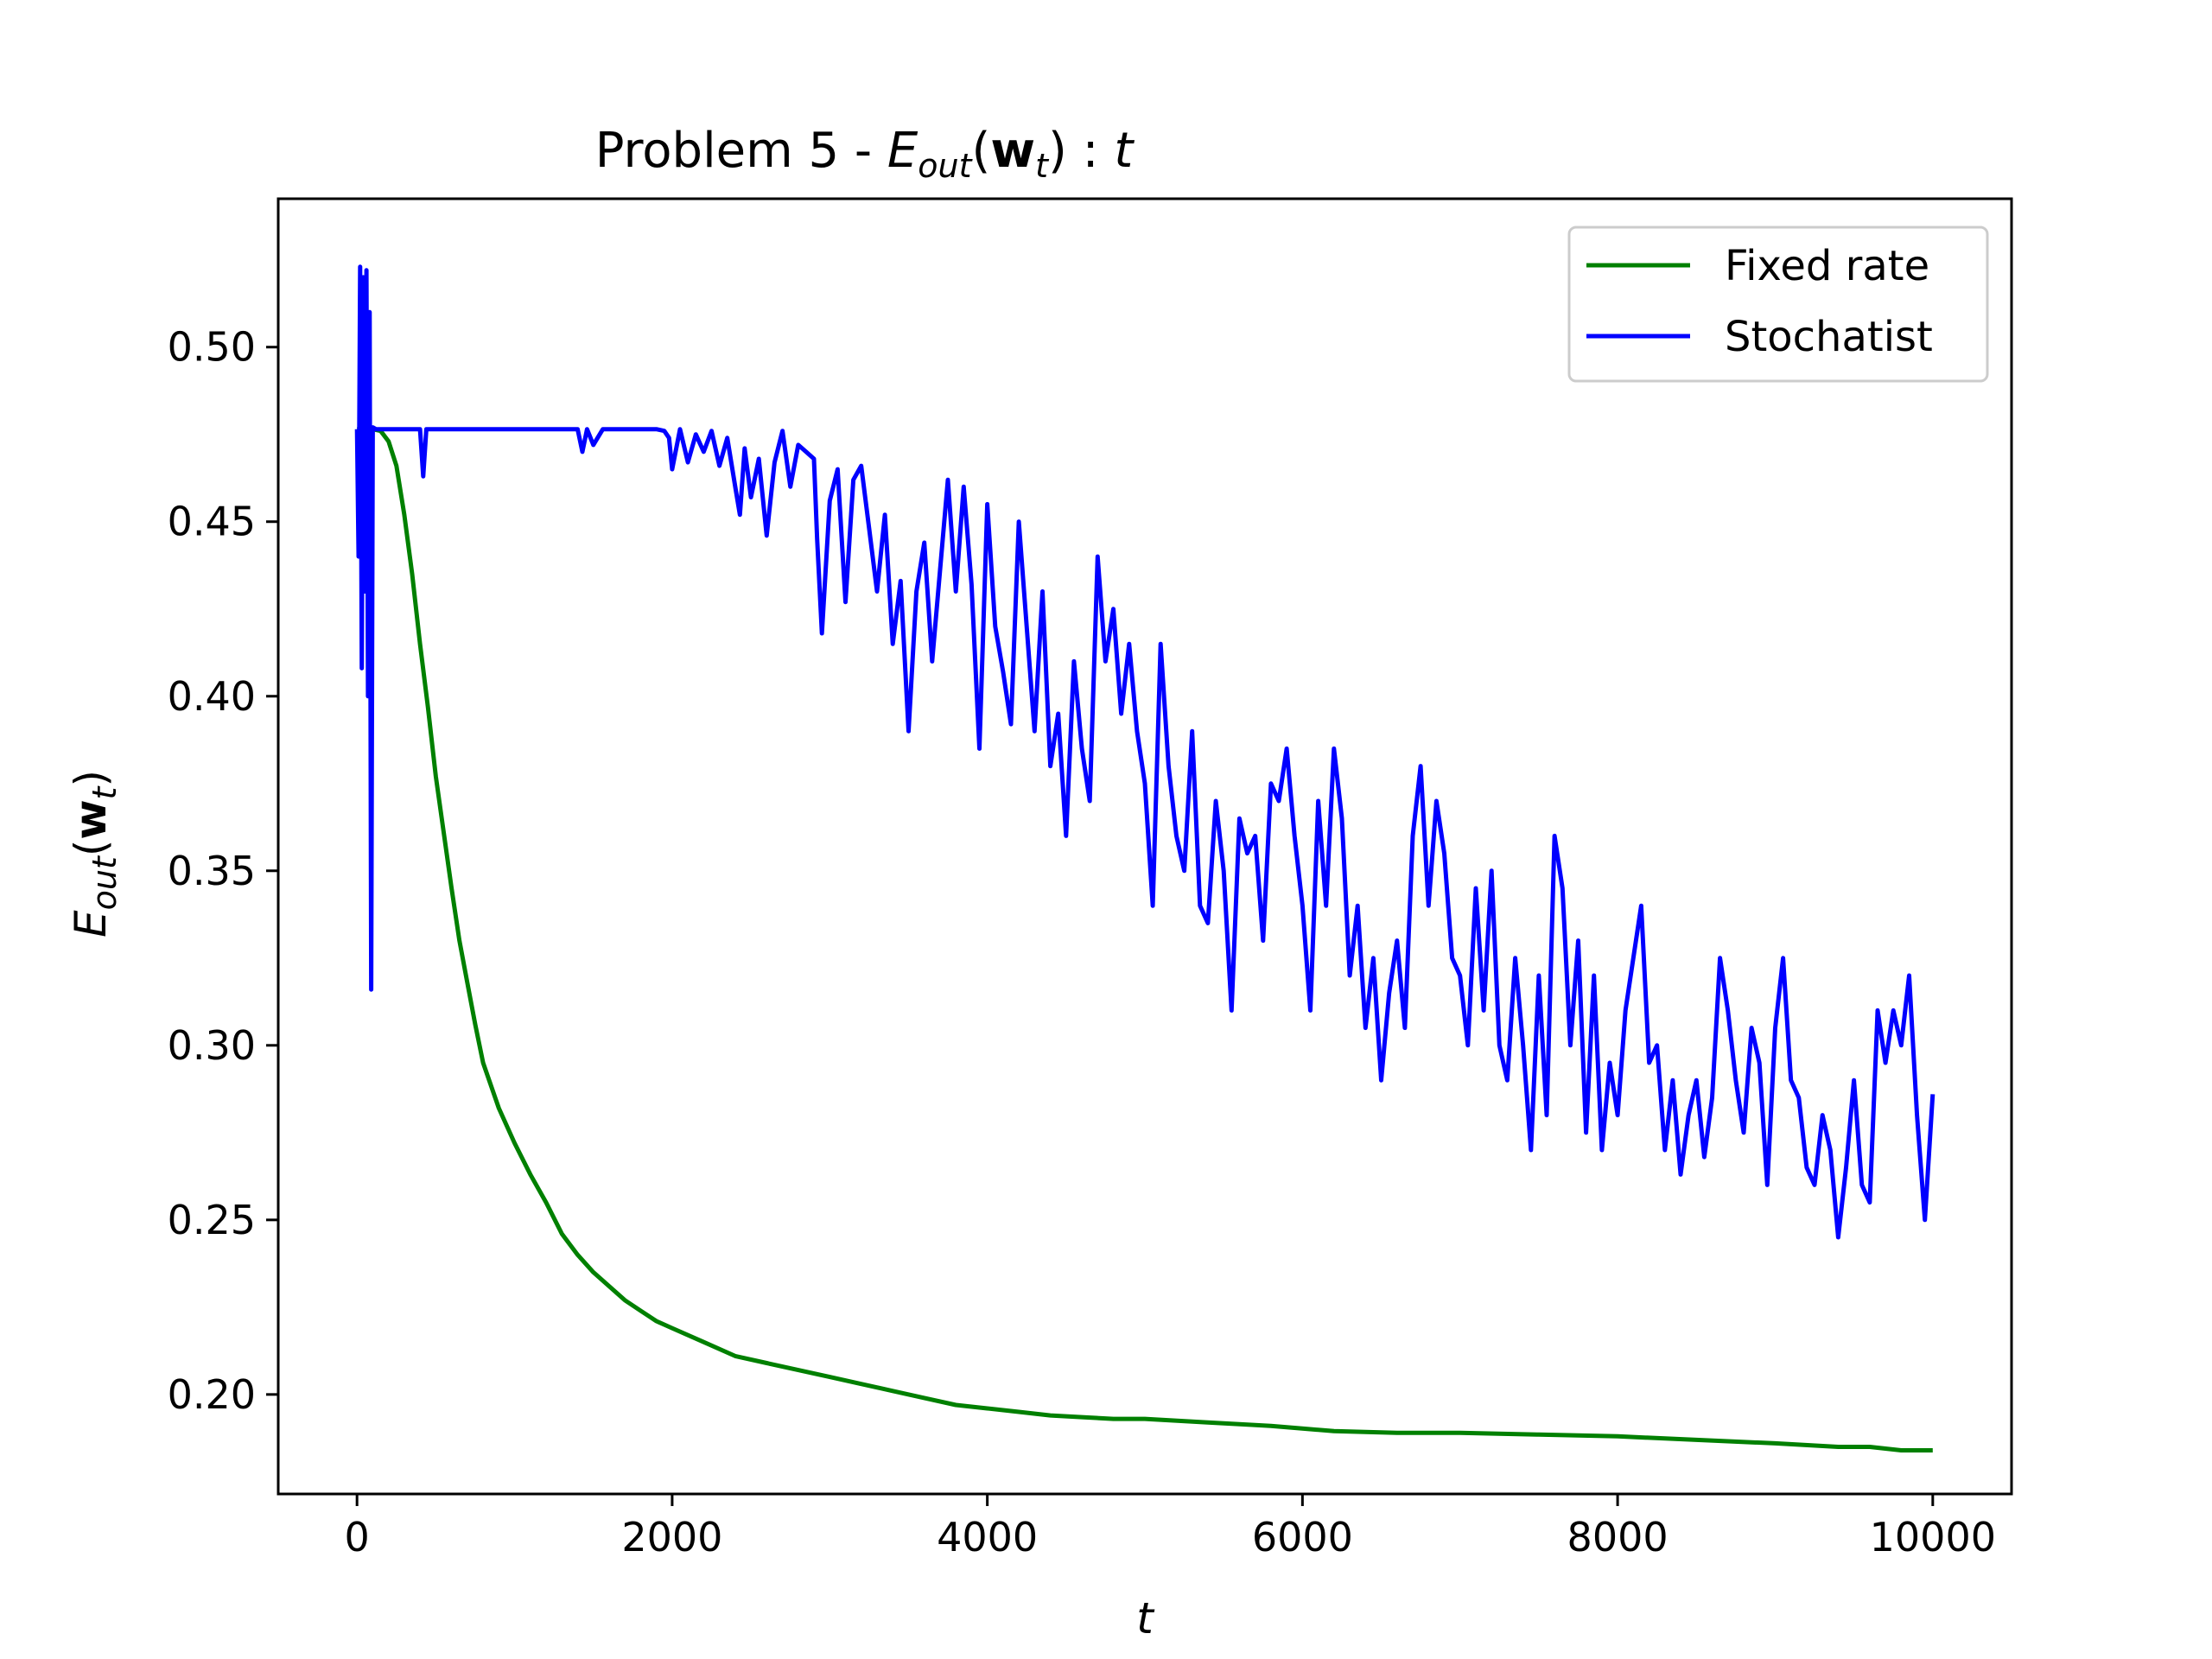 This screenshot has height=1659, width=2212. What do you see at coordinates (1042, 166) in the screenshot?
I see `title-arg-sub: t` at bounding box center [1042, 166].